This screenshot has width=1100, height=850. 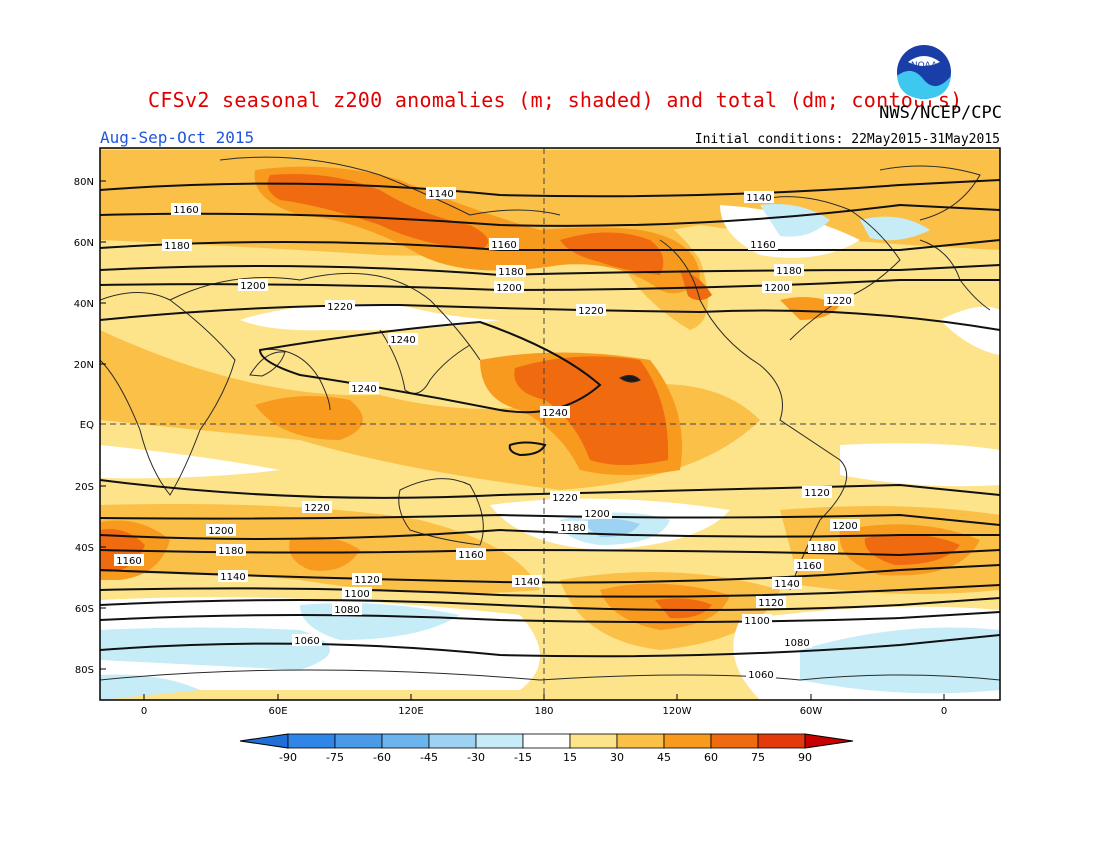 I want to click on noaa-logo-icon: NOAA, so click(x=924, y=72).